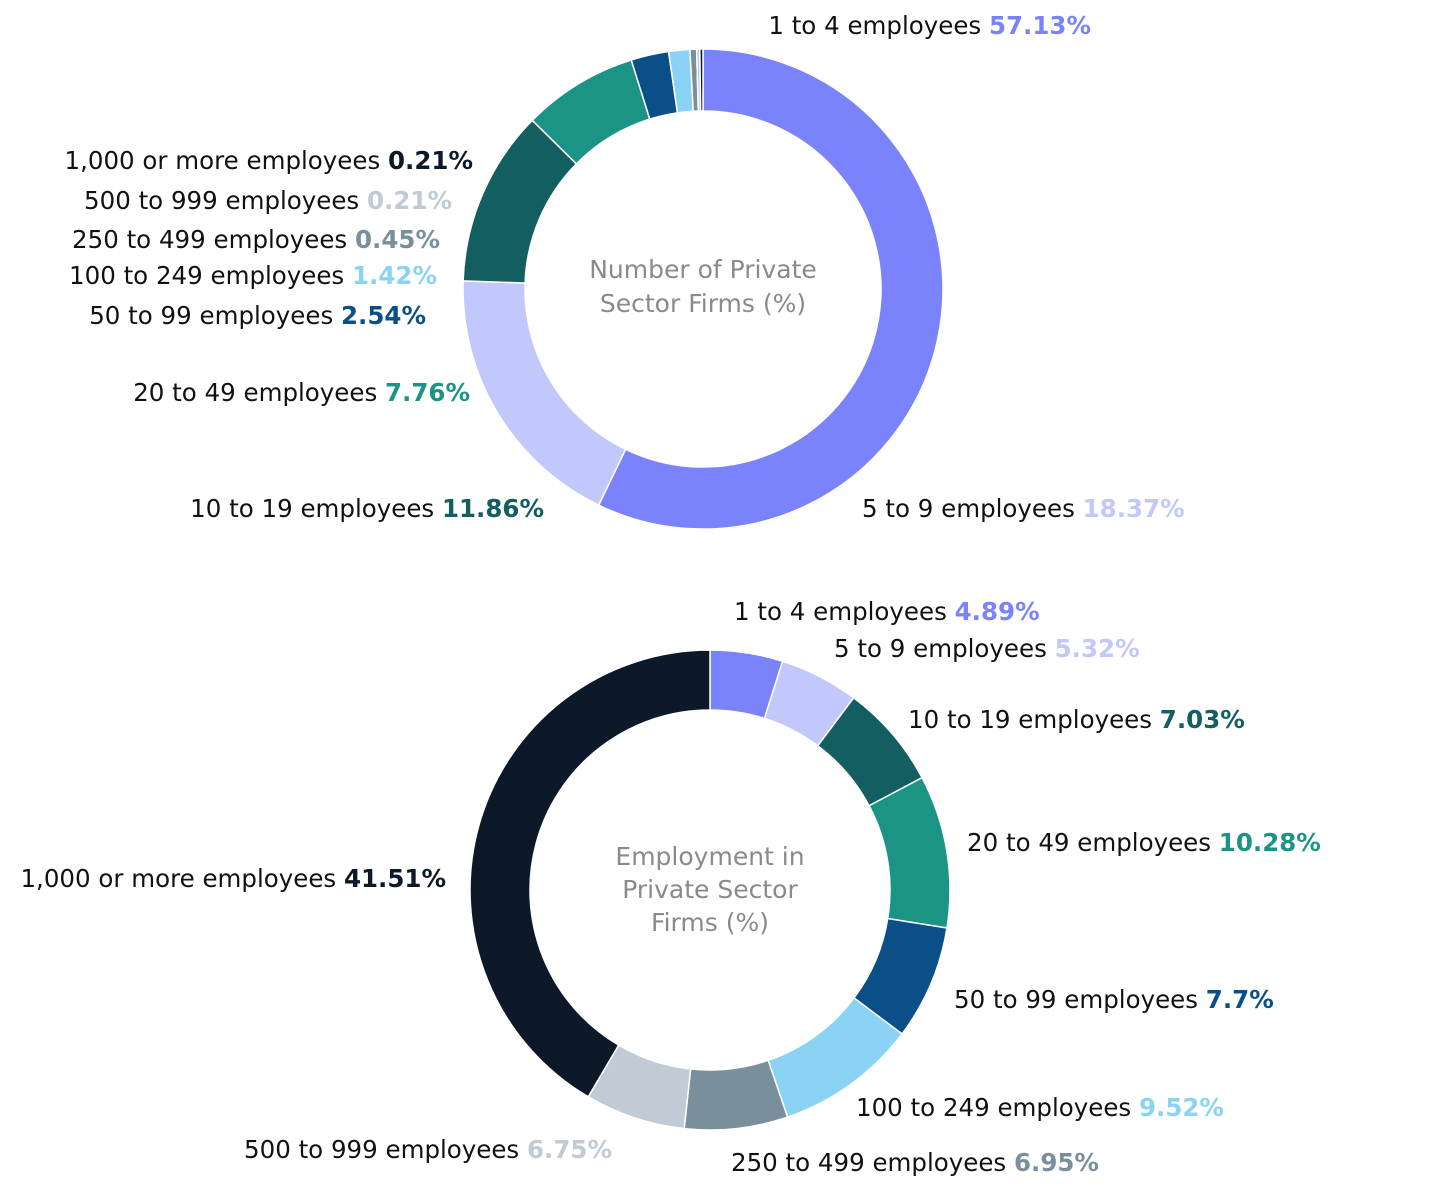  Describe the element at coordinates (383, 315) in the screenshot. I see `segment-value: 2.54%` at that location.